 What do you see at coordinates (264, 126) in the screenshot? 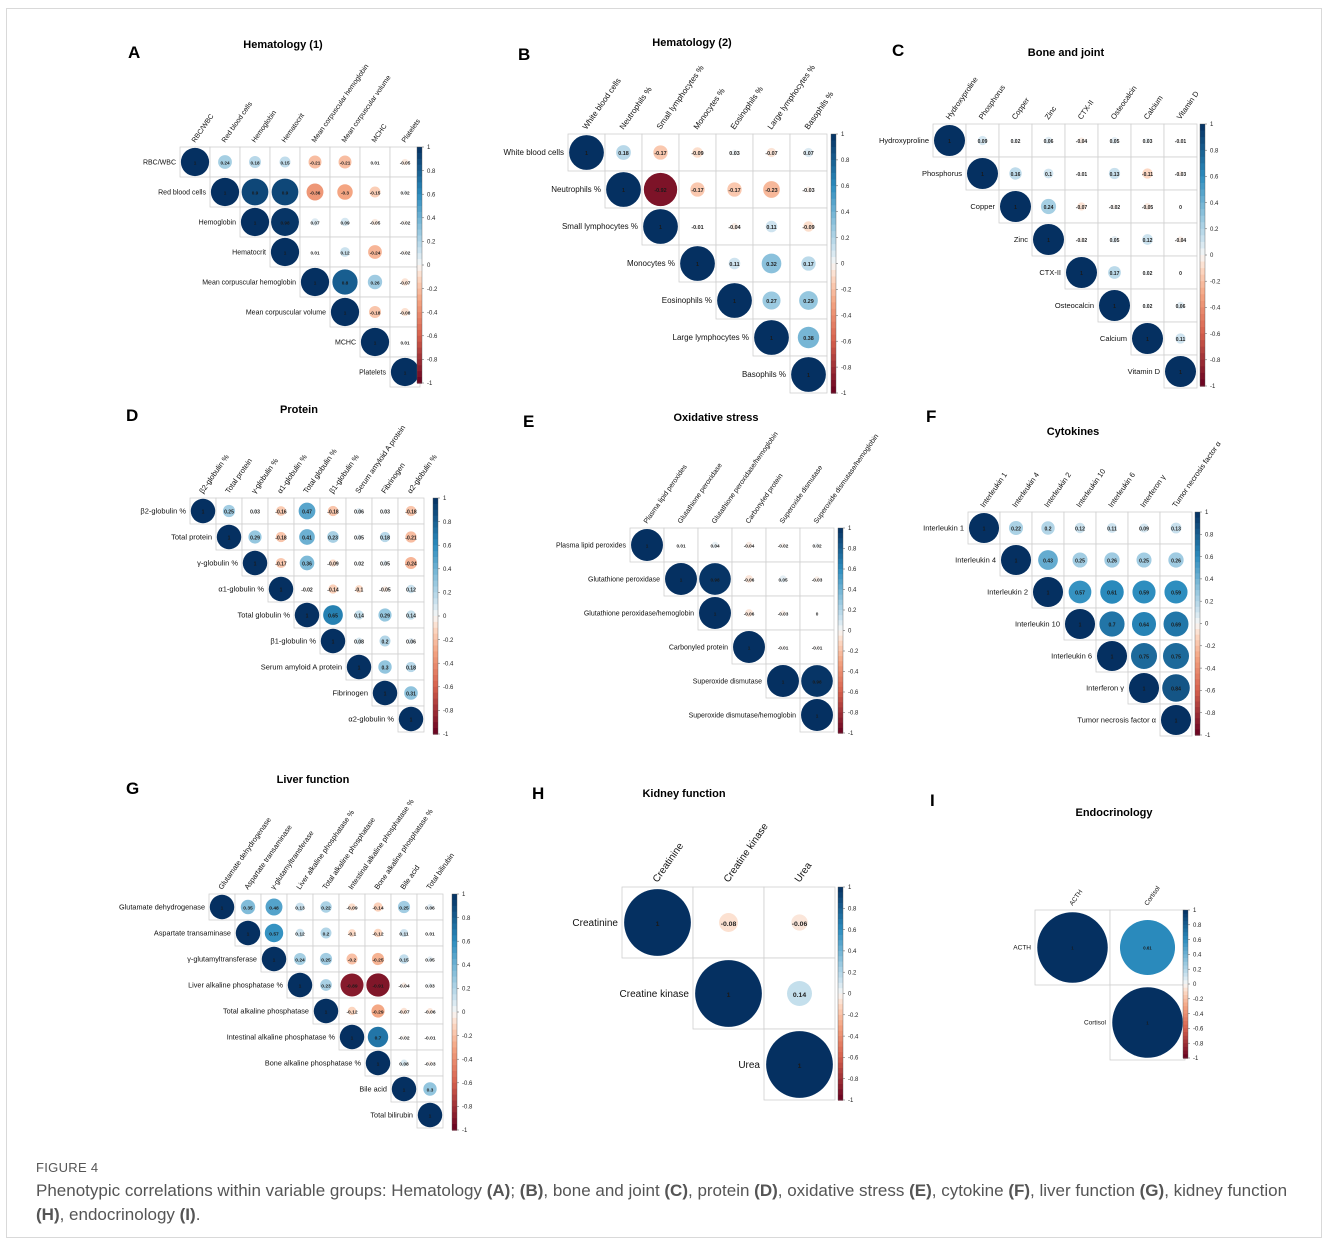
I see `column-label: Hemoglobin` at bounding box center [264, 126].